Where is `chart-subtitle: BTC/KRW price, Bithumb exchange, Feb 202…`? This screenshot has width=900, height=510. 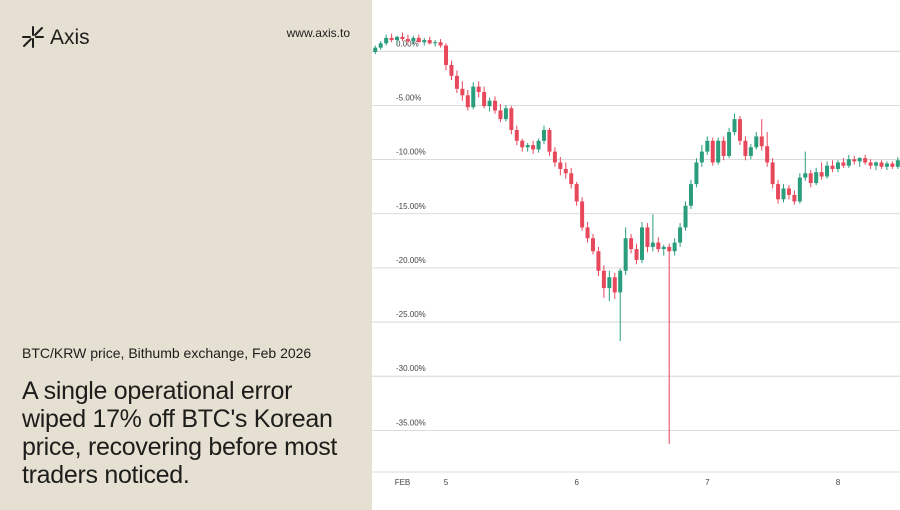
chart-subtitle: BTC/KRW price, Bithumb exchange, Feb 202… is located at coordinates (167, 353).